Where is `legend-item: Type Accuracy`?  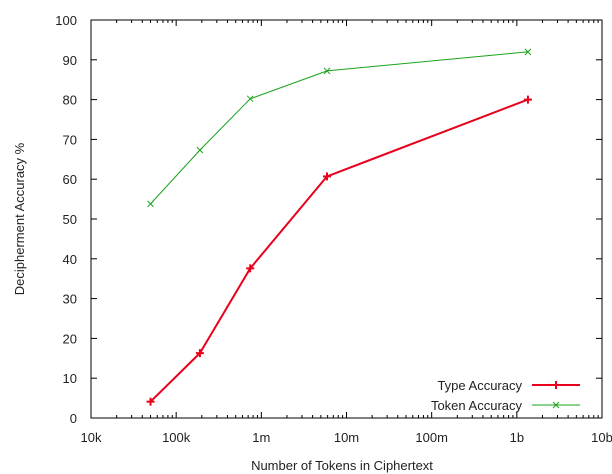 legend-item: Type Accuracy is located at coordinates (508, 385).